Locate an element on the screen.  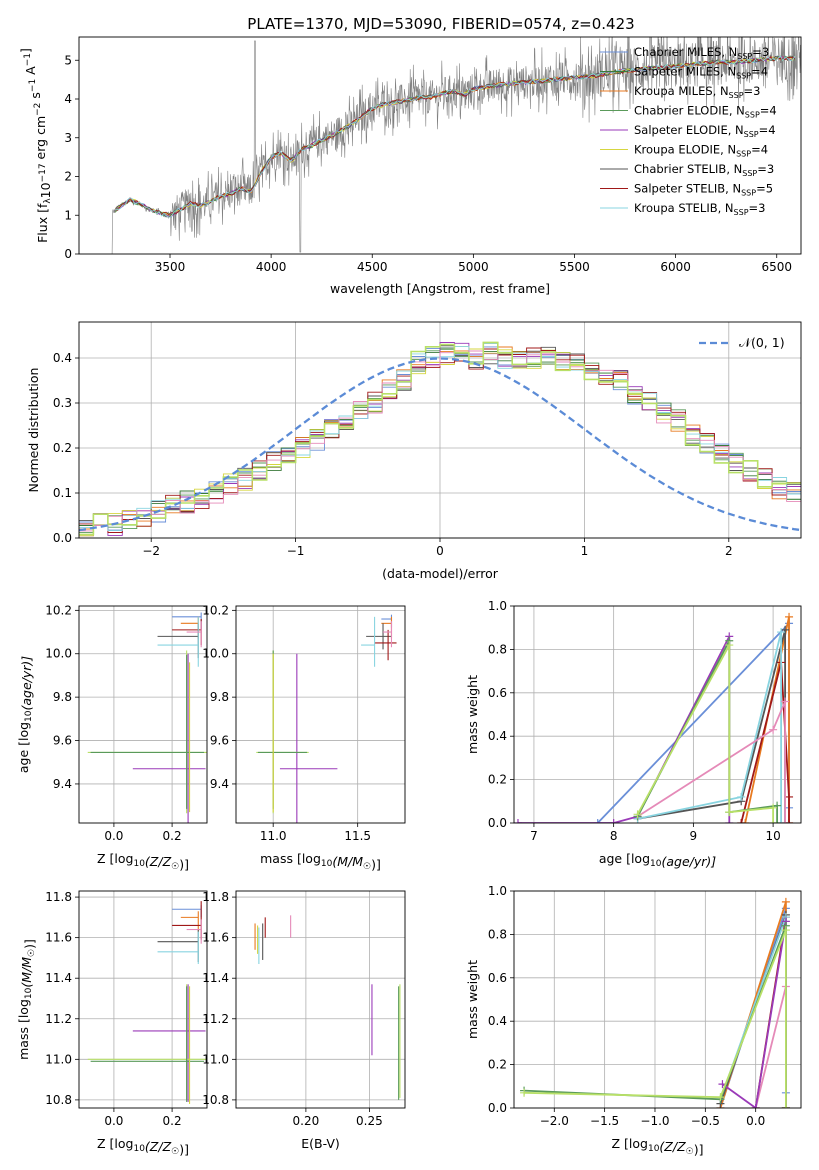
x-tick-label: −1.5 is located at coordinates (604, 1121).